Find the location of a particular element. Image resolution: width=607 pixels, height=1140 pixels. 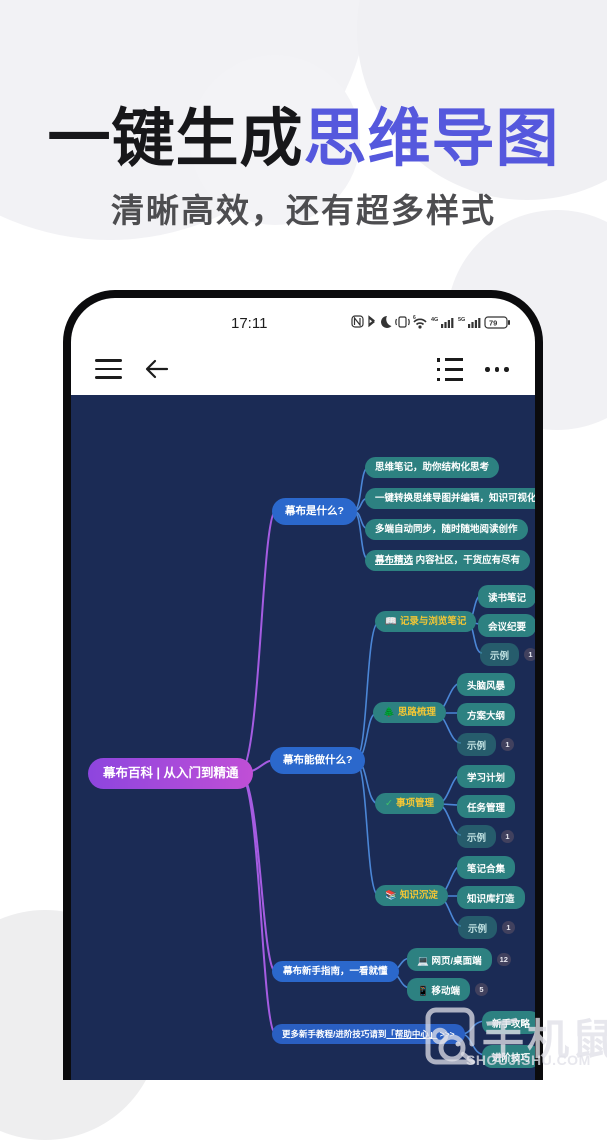

book-icon: 📖 is located at coordinates (391, 621).